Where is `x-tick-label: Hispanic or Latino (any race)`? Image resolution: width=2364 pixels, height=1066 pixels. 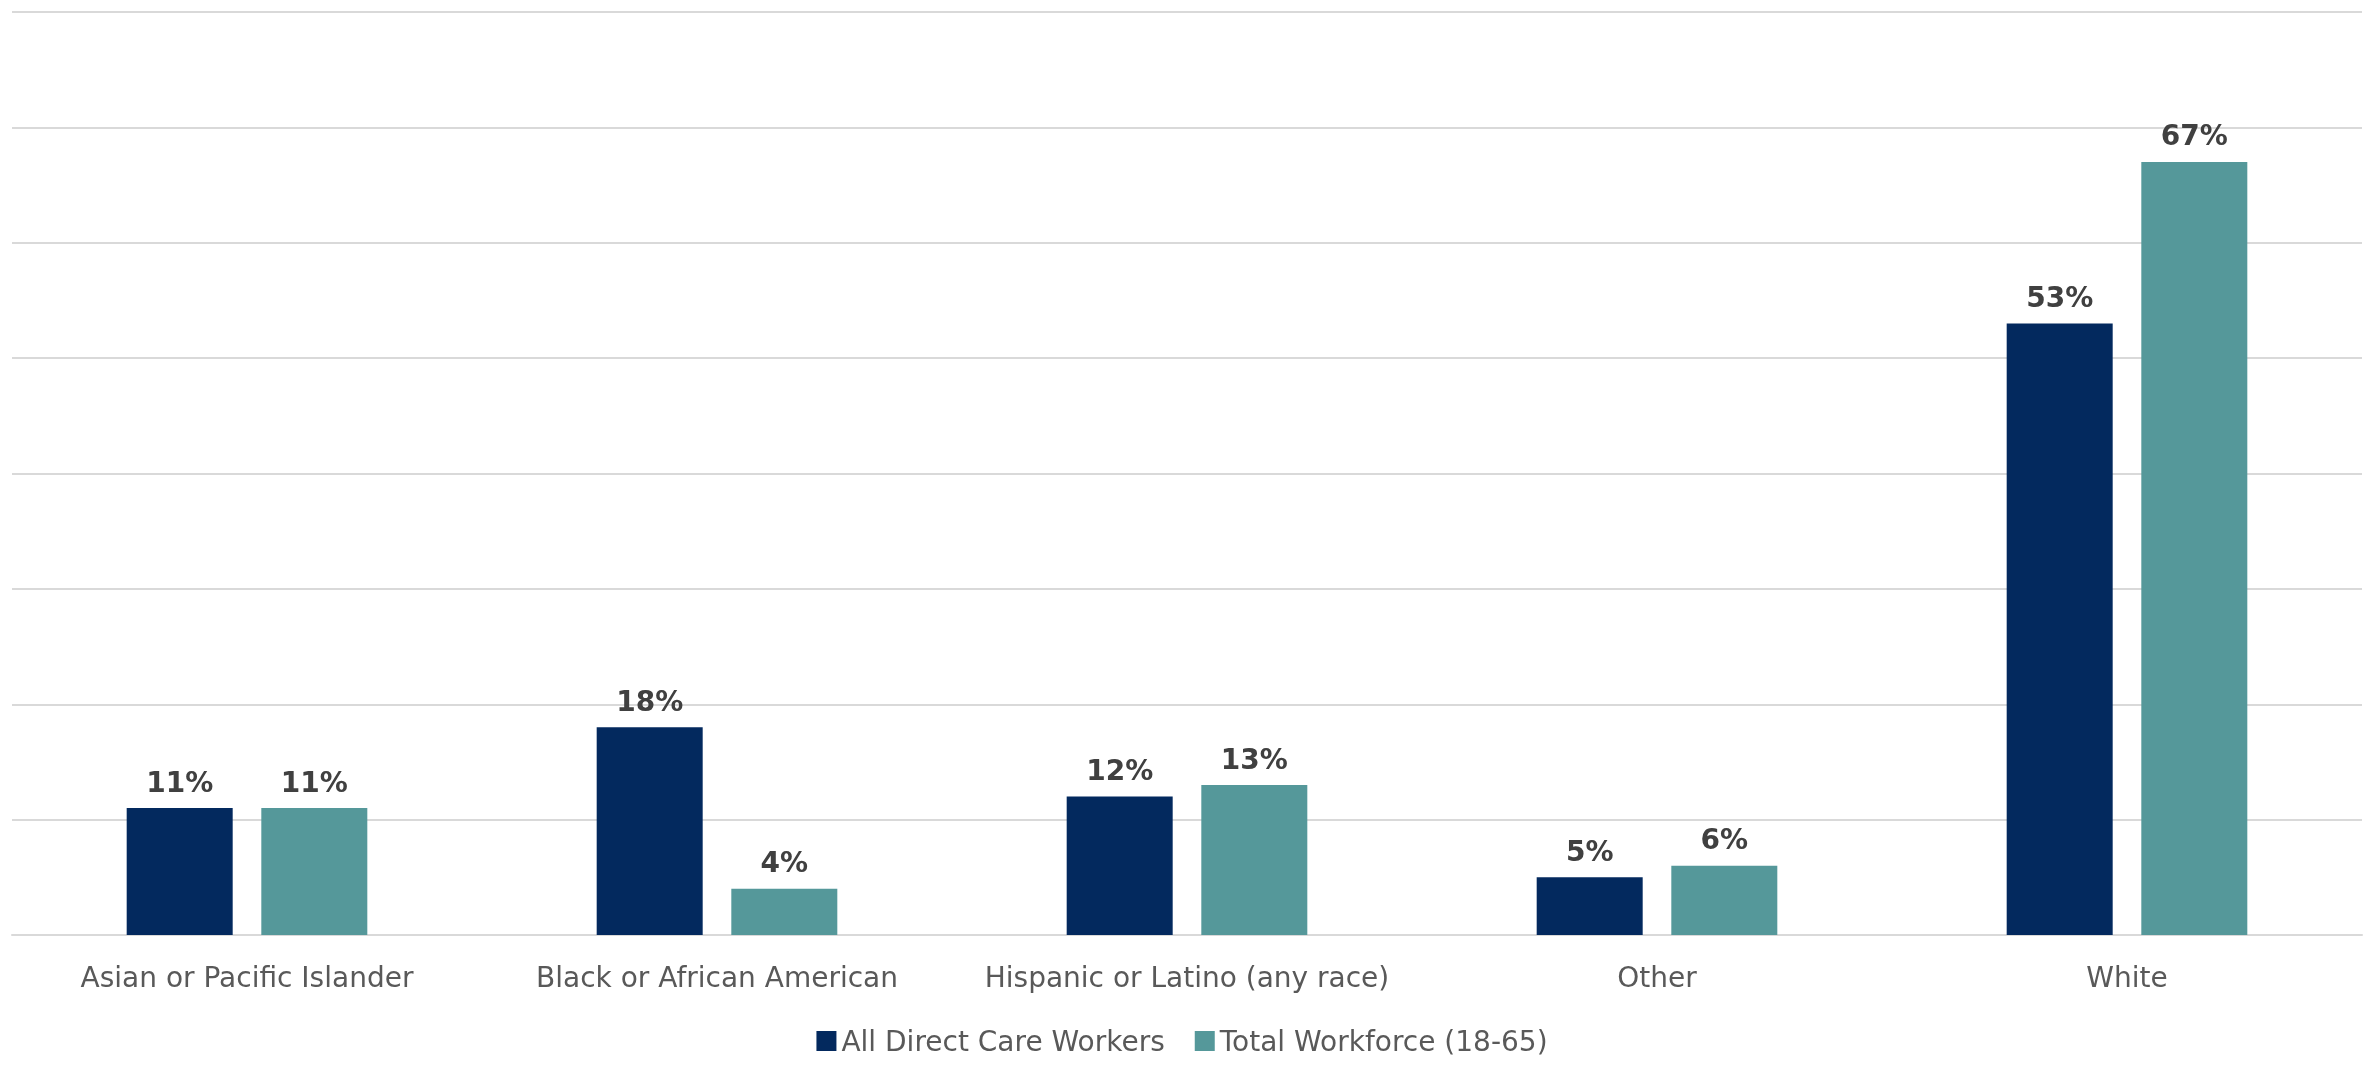
x-tick-label: Hispanic or Latino (any race) is located at coordinates (1187, 977).